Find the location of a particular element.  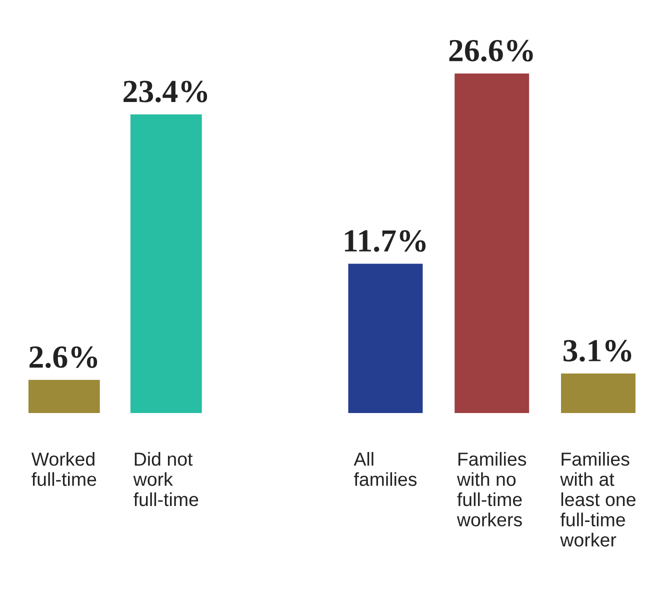

data-label: 11.7% is located at coordinates (385, 241).